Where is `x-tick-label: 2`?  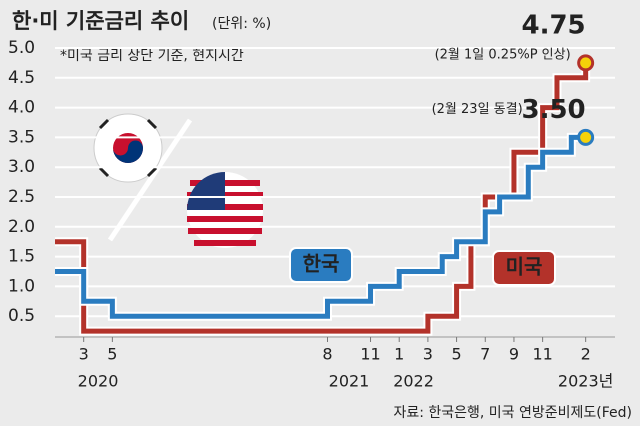 x-tick-label: 2 is located at coordinates (586, 354).